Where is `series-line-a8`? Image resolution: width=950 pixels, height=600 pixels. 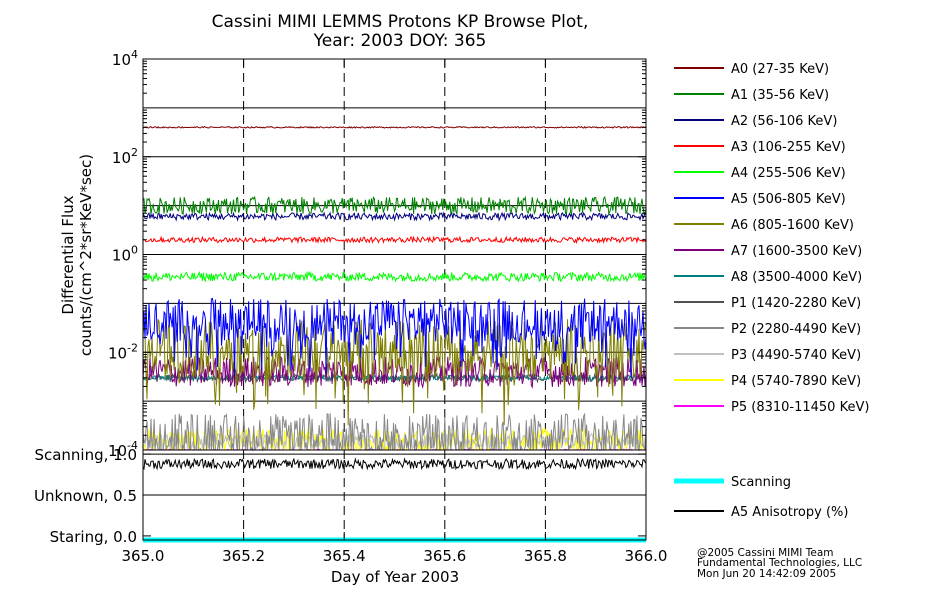
series-line-a8 is located at coordinates (394, 377).